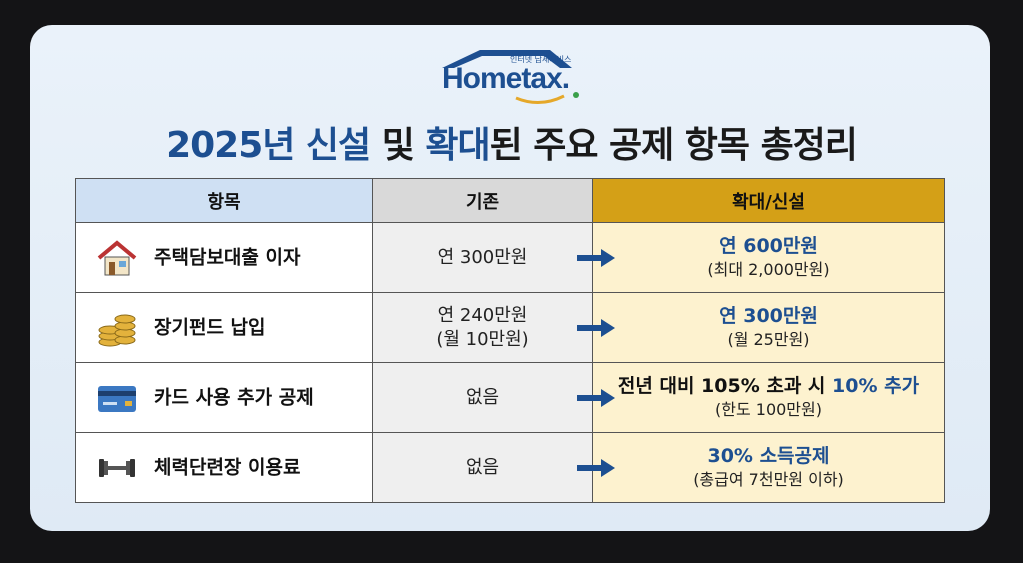 The image size is (1023, 563). I want to click on coins-icon, so click(117, 328).